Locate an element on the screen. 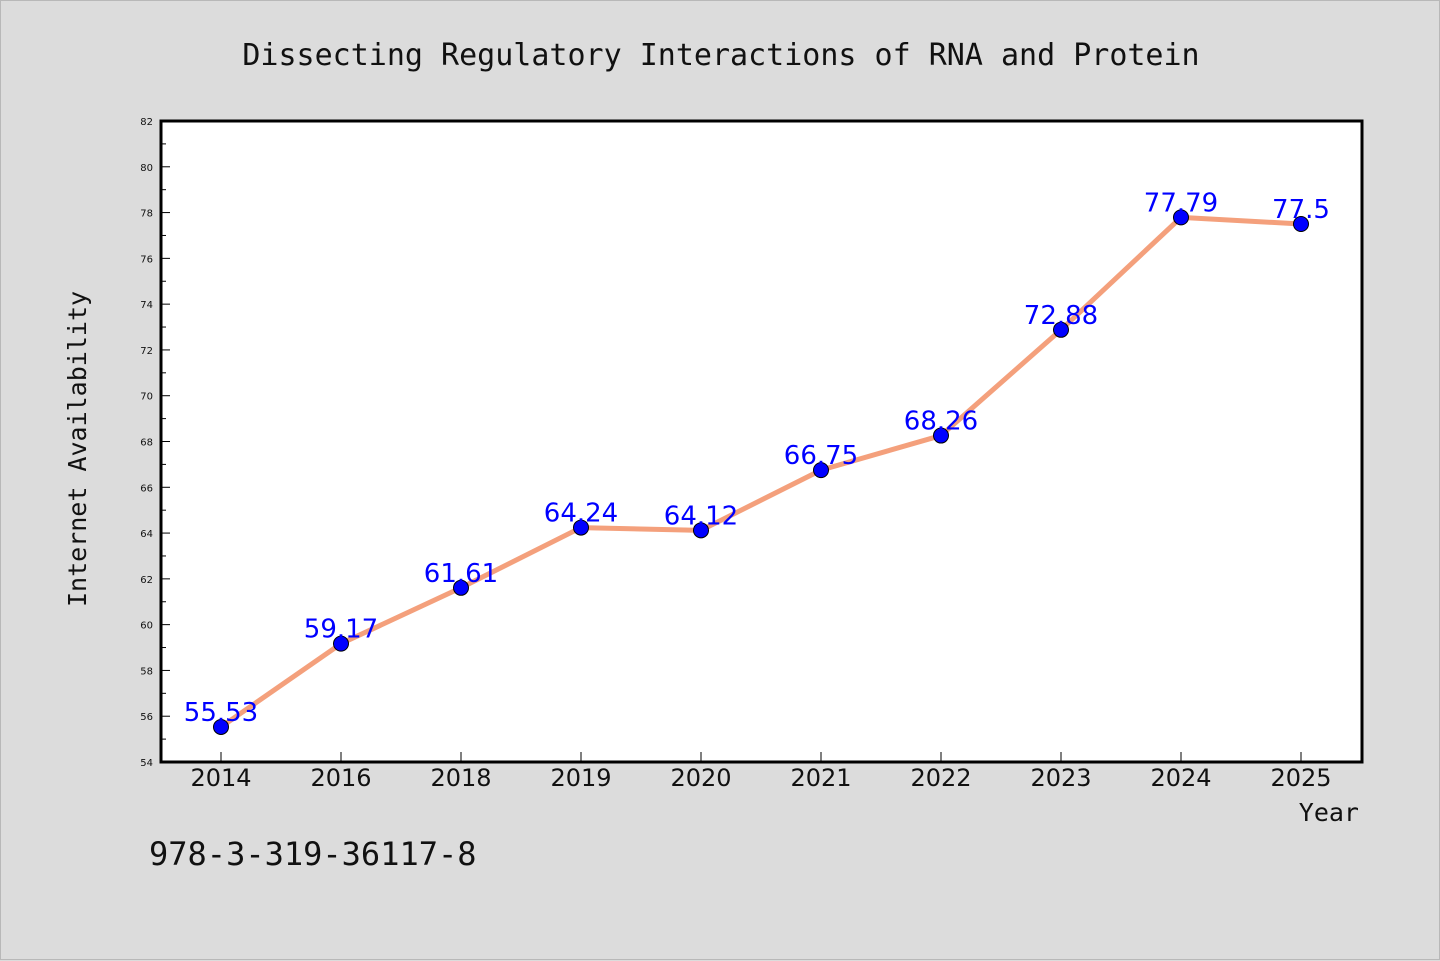 The width and height of the screenshot is (1440, 961). y-axis-label: Internet Availability is located at coordinates (77, 449).